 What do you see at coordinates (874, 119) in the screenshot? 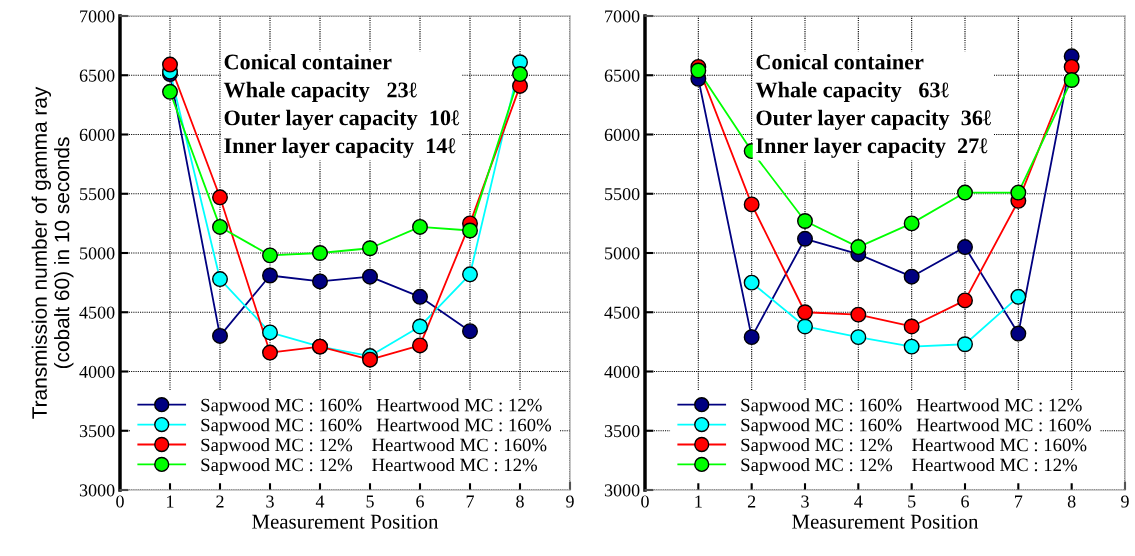
I see `annotation: Outer layer capacity 36ℓ` at bounding box center [874, 119].